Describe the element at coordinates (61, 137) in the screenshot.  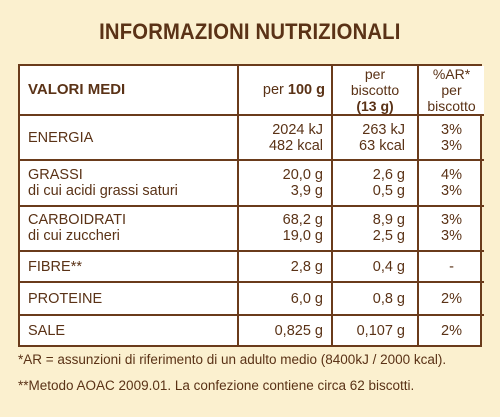
I see `nutrient-label: ENERGIA` at that location.